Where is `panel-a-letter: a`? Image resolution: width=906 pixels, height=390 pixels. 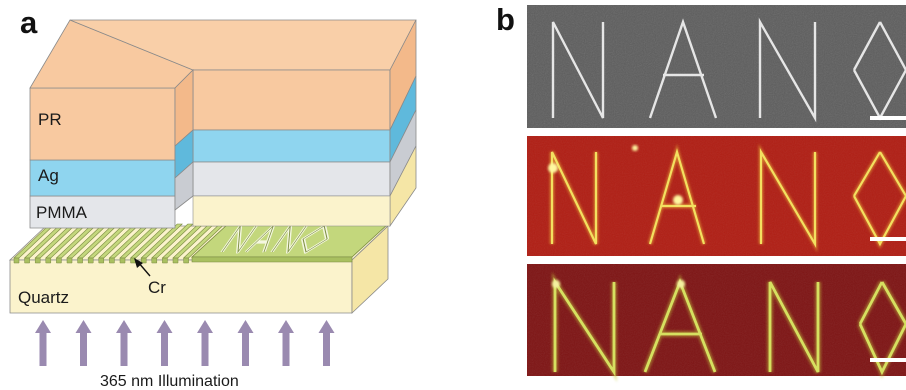 panel-a-letter: a is located at coordinates (29, 22).